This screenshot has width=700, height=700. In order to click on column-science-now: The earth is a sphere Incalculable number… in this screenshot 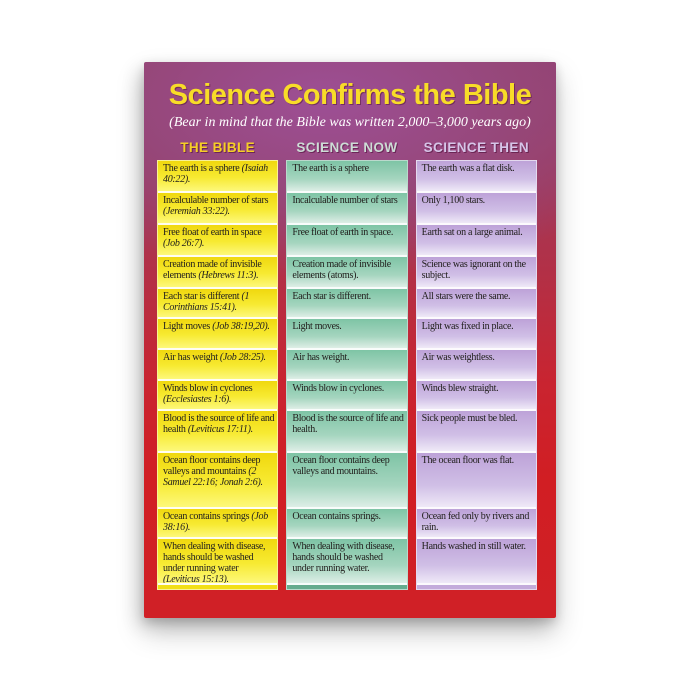, I will do `click(347, 375)`.